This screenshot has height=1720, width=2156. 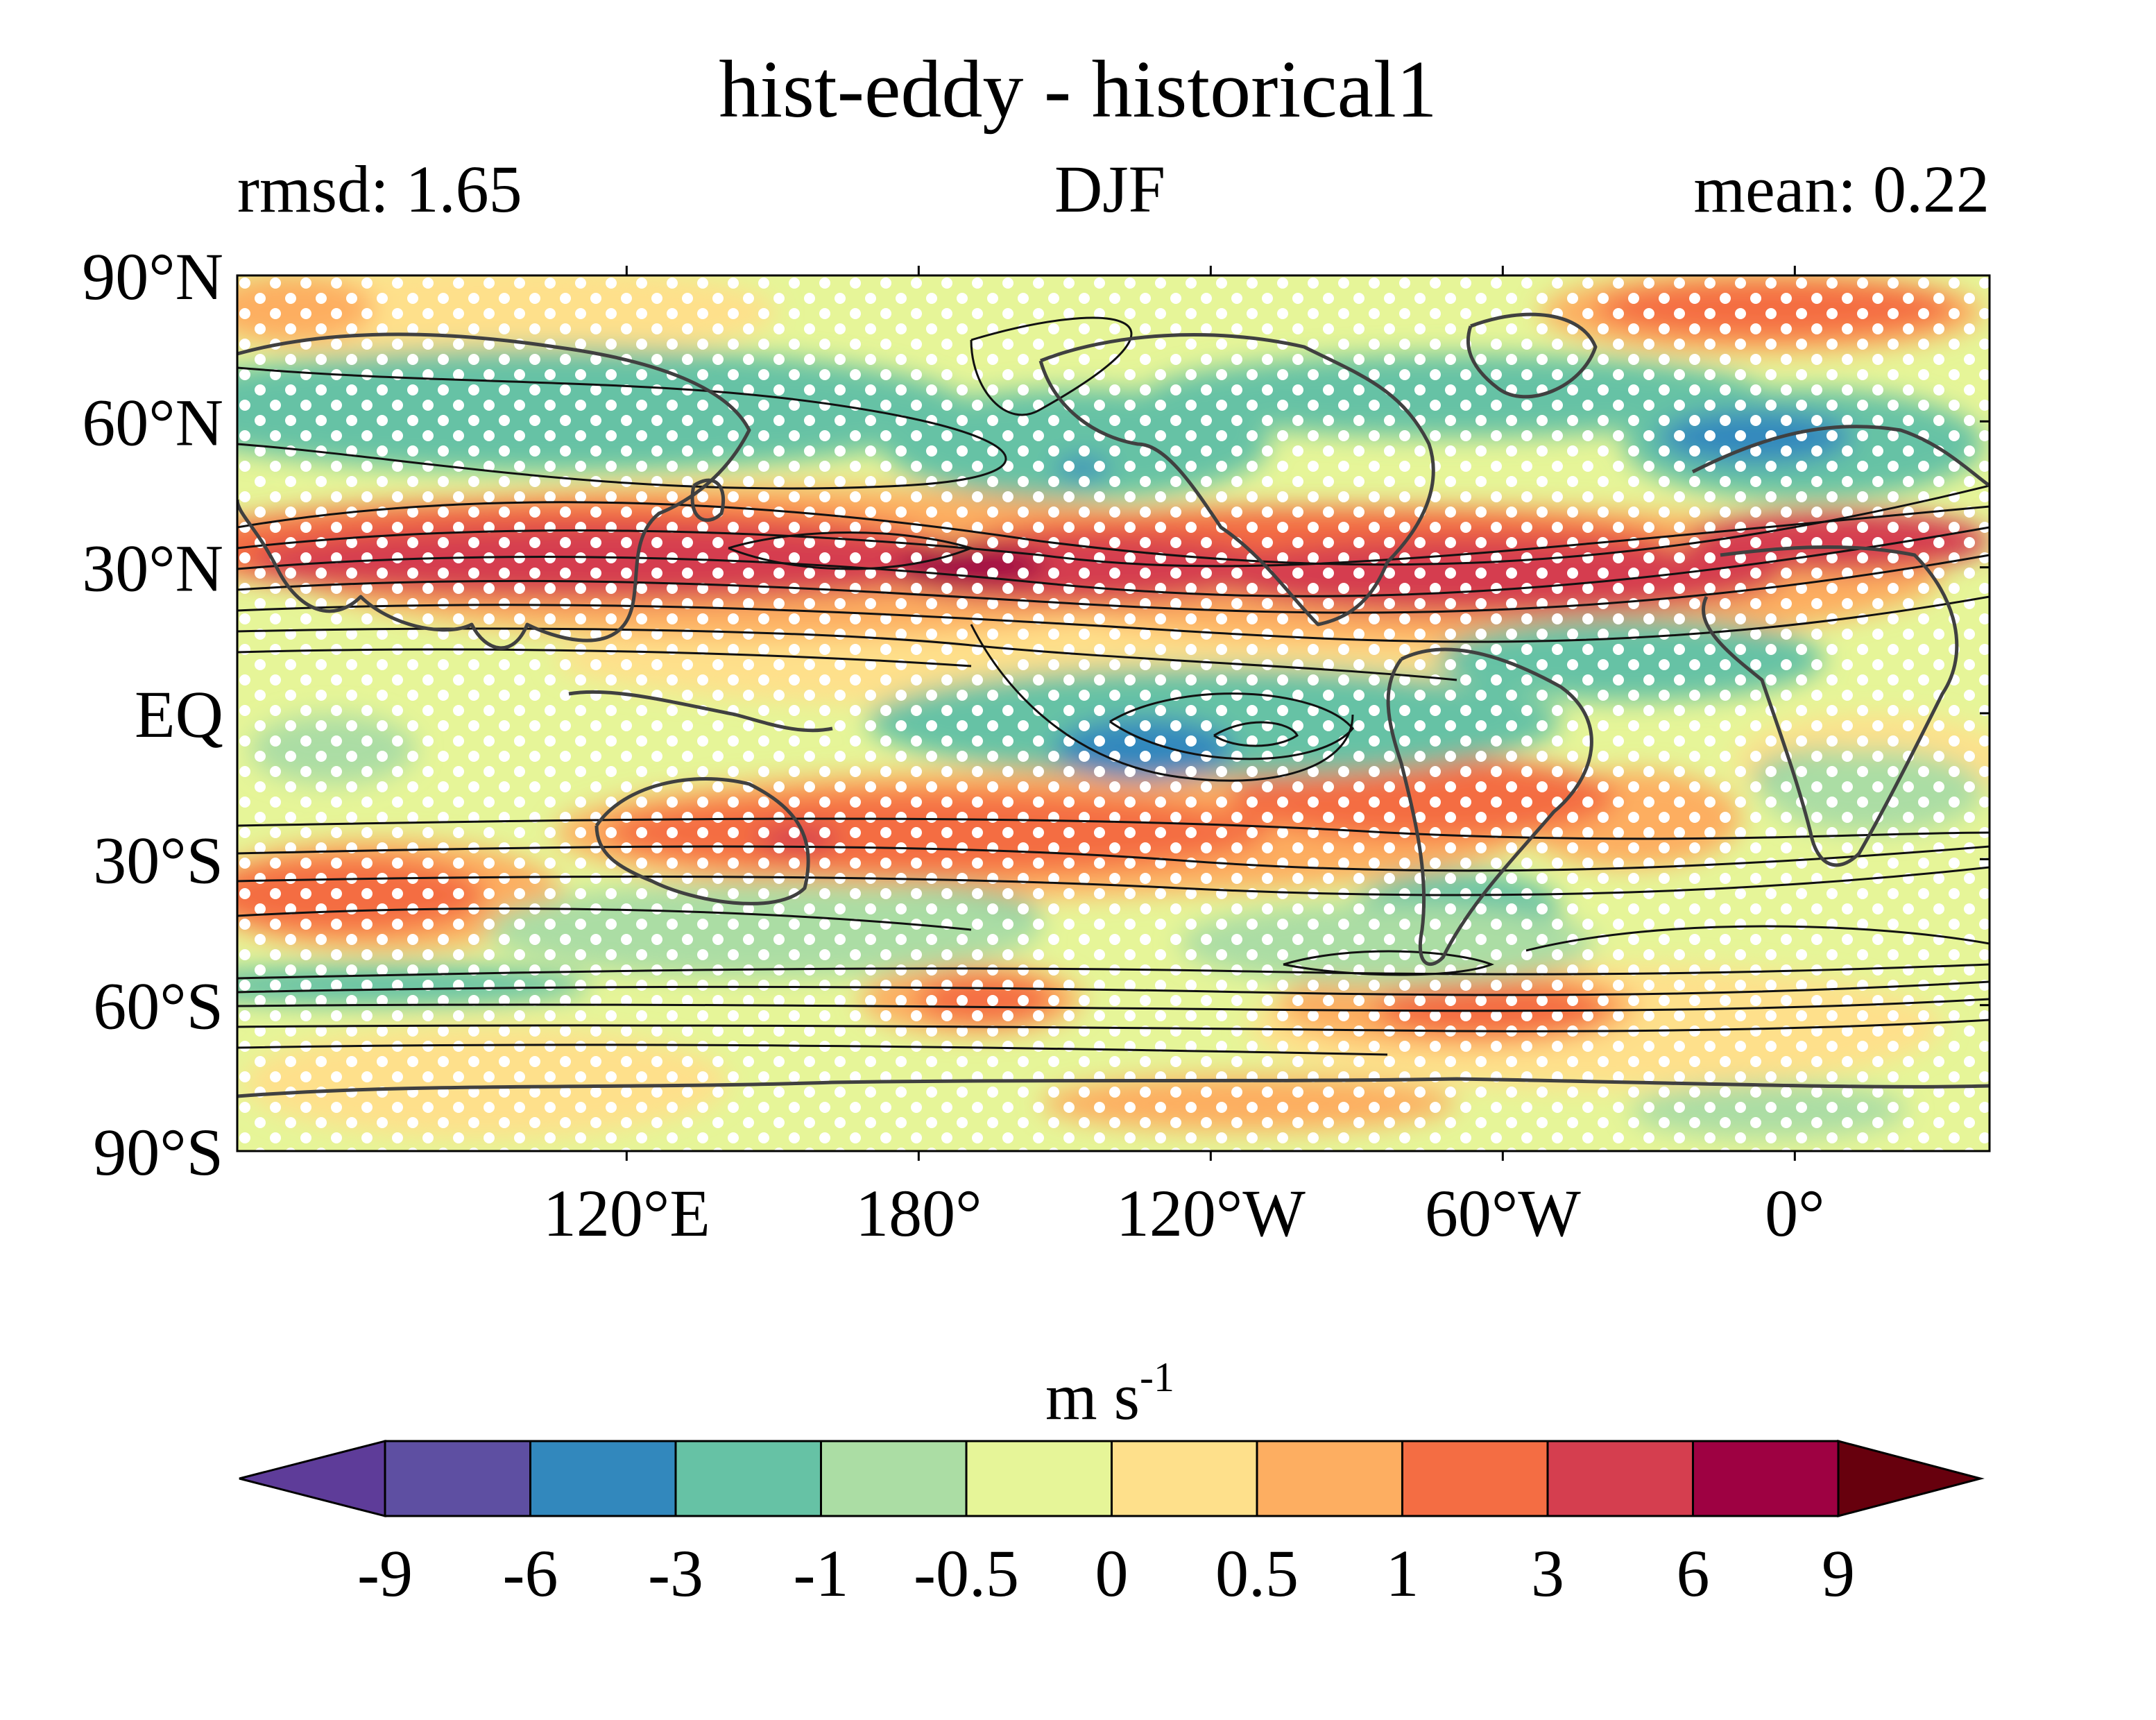 I want to click on rmsd-label-text: rmsd:, so click(x=313, y=189).